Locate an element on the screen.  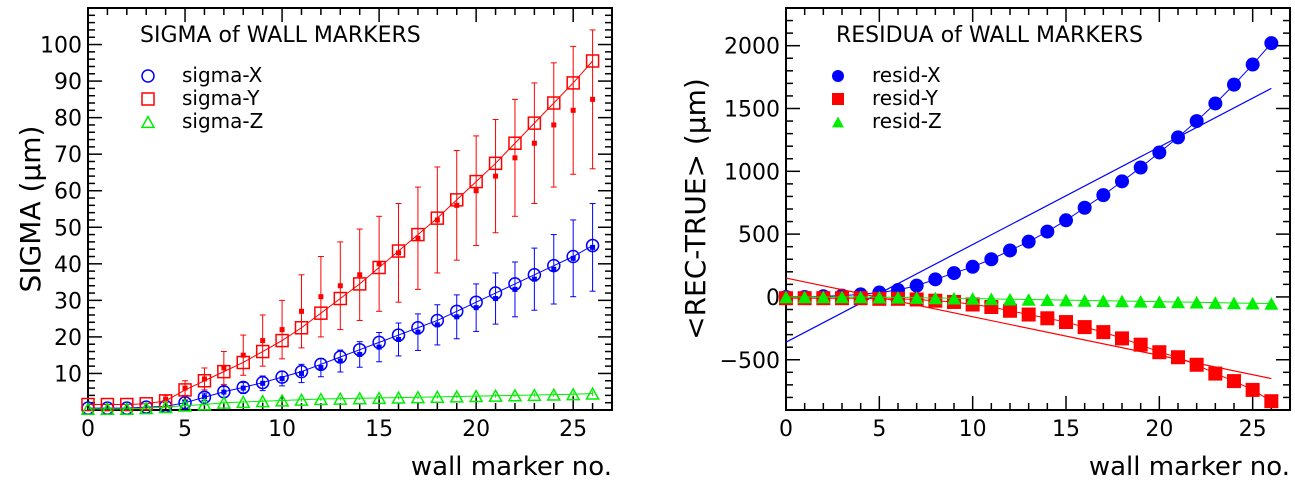
y-tick-label: 70 is located at coordinates (68, 155).